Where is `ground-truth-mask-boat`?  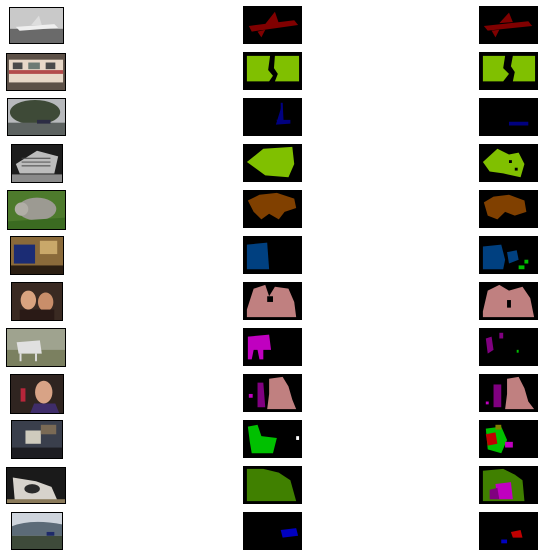 ground-truth-mask-boat is located at coordinates (272, 117).